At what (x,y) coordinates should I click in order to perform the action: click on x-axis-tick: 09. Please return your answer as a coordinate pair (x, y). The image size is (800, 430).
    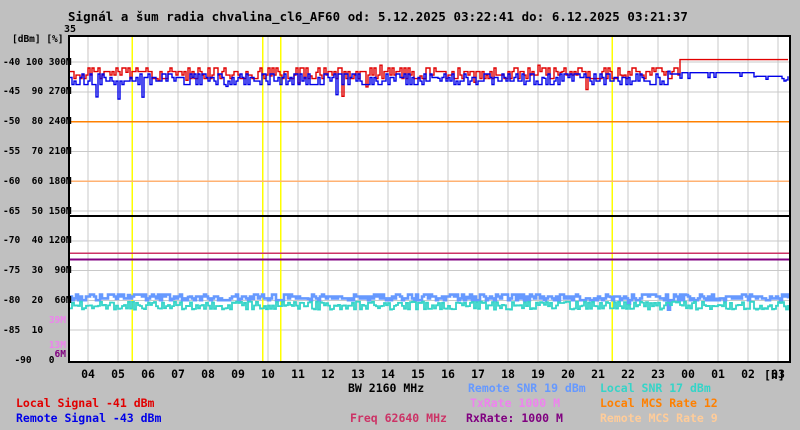
    Looking at the image, I should click on (238, 374).